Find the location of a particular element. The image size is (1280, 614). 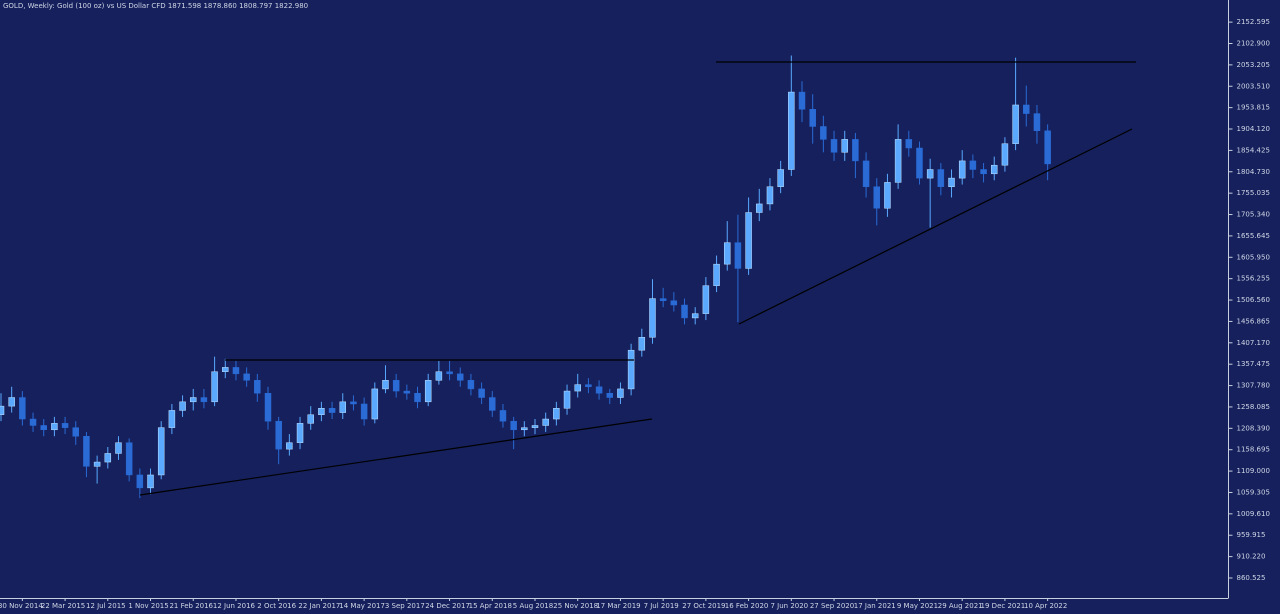

x-tick-label: 17 Mar 2019 is located at coordinates (618, 606).